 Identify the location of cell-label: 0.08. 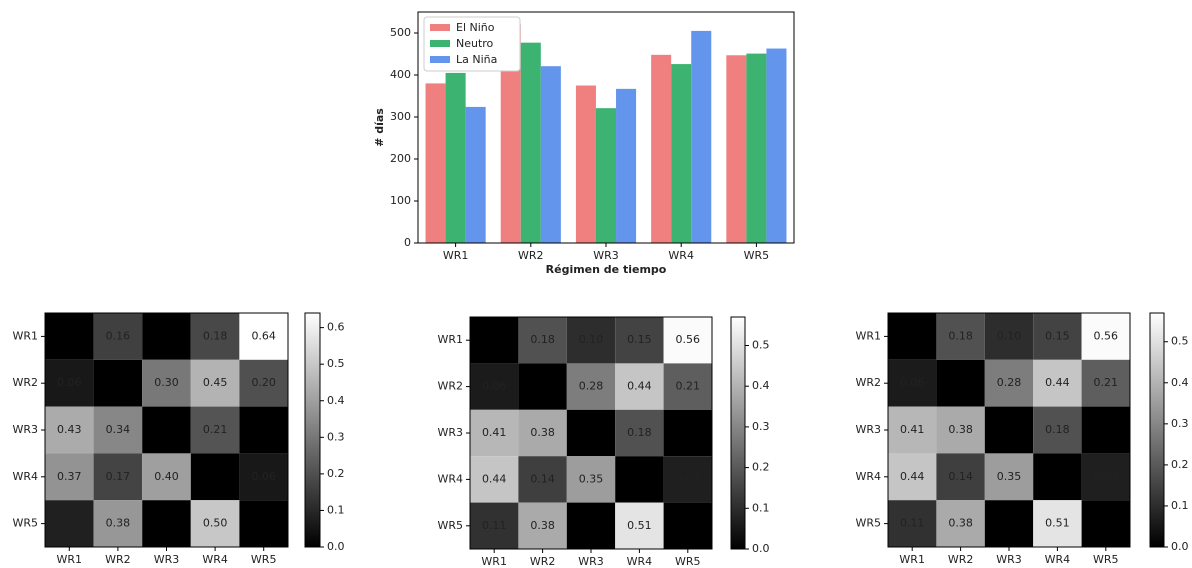
(69, 523).